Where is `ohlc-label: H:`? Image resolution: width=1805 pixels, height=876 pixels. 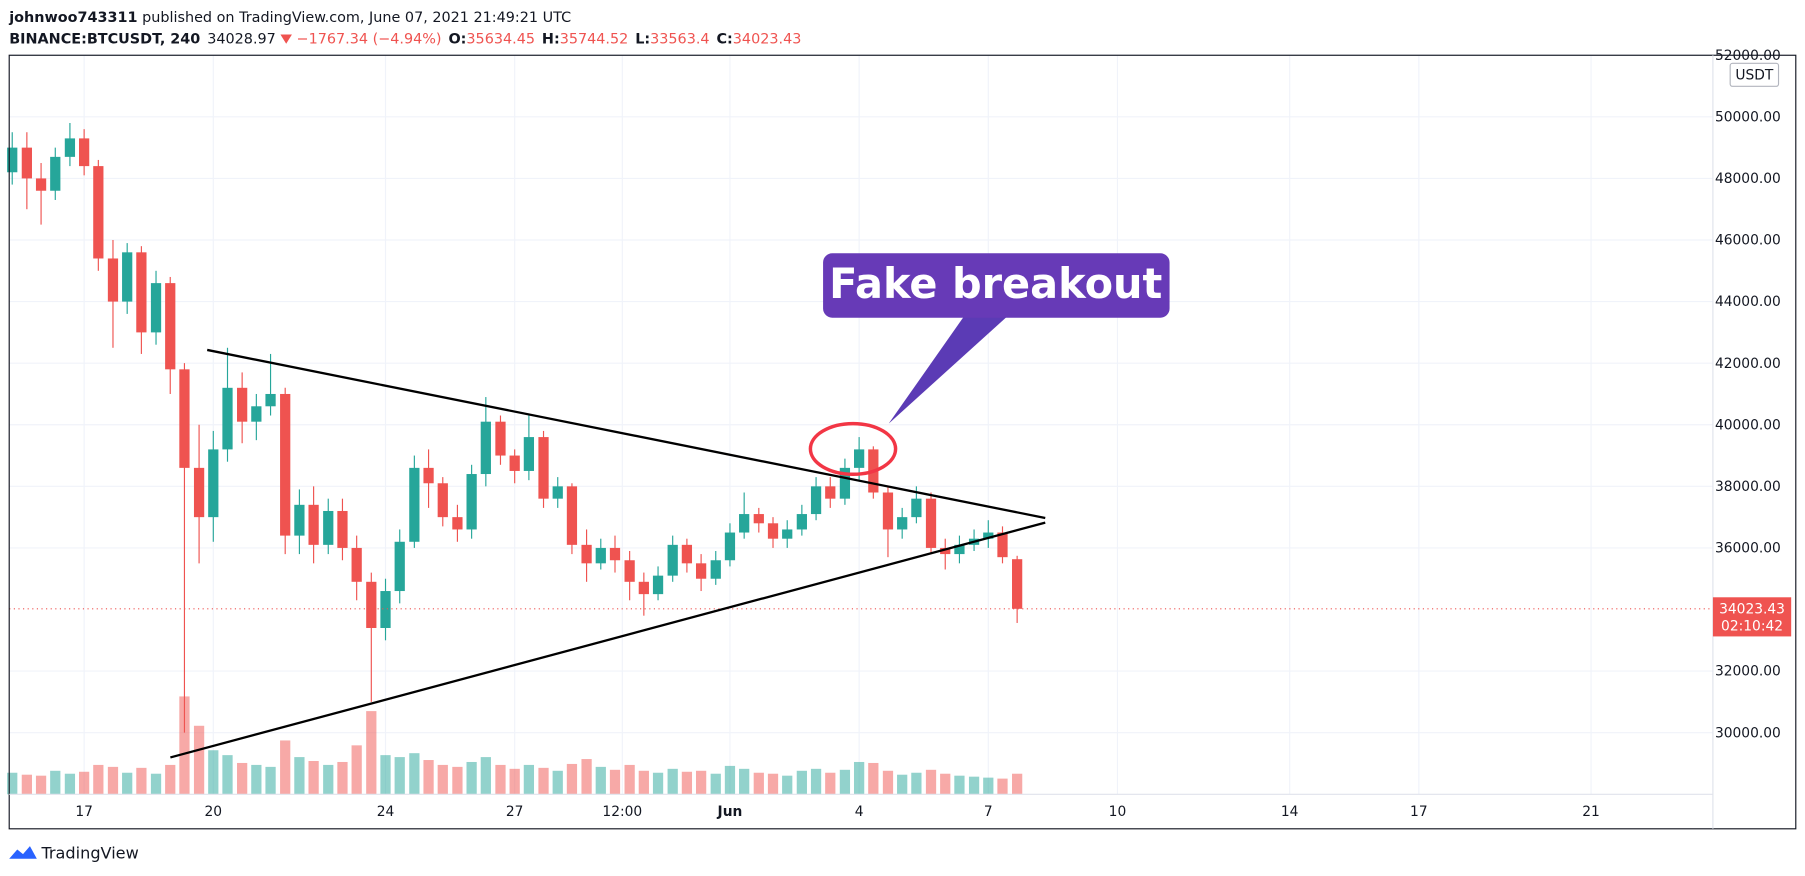 ohlc-label: H: is located at coordinates (551, 40).